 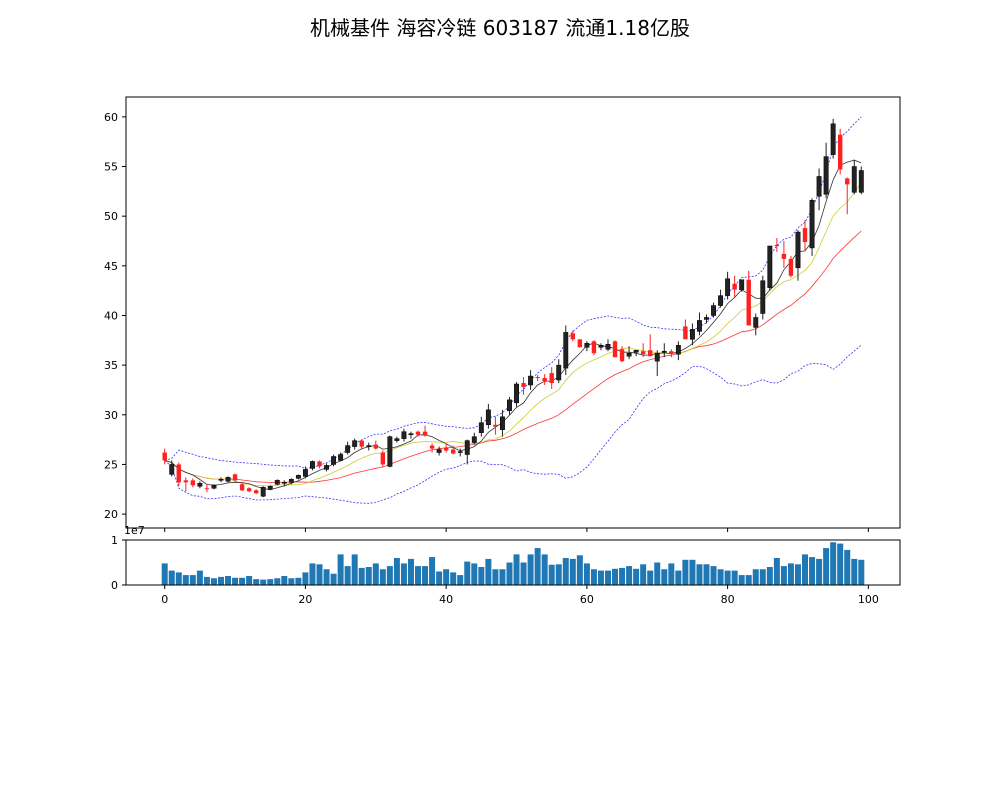 I want to click on x-tick-label: 20, so click(x=305, y=599).